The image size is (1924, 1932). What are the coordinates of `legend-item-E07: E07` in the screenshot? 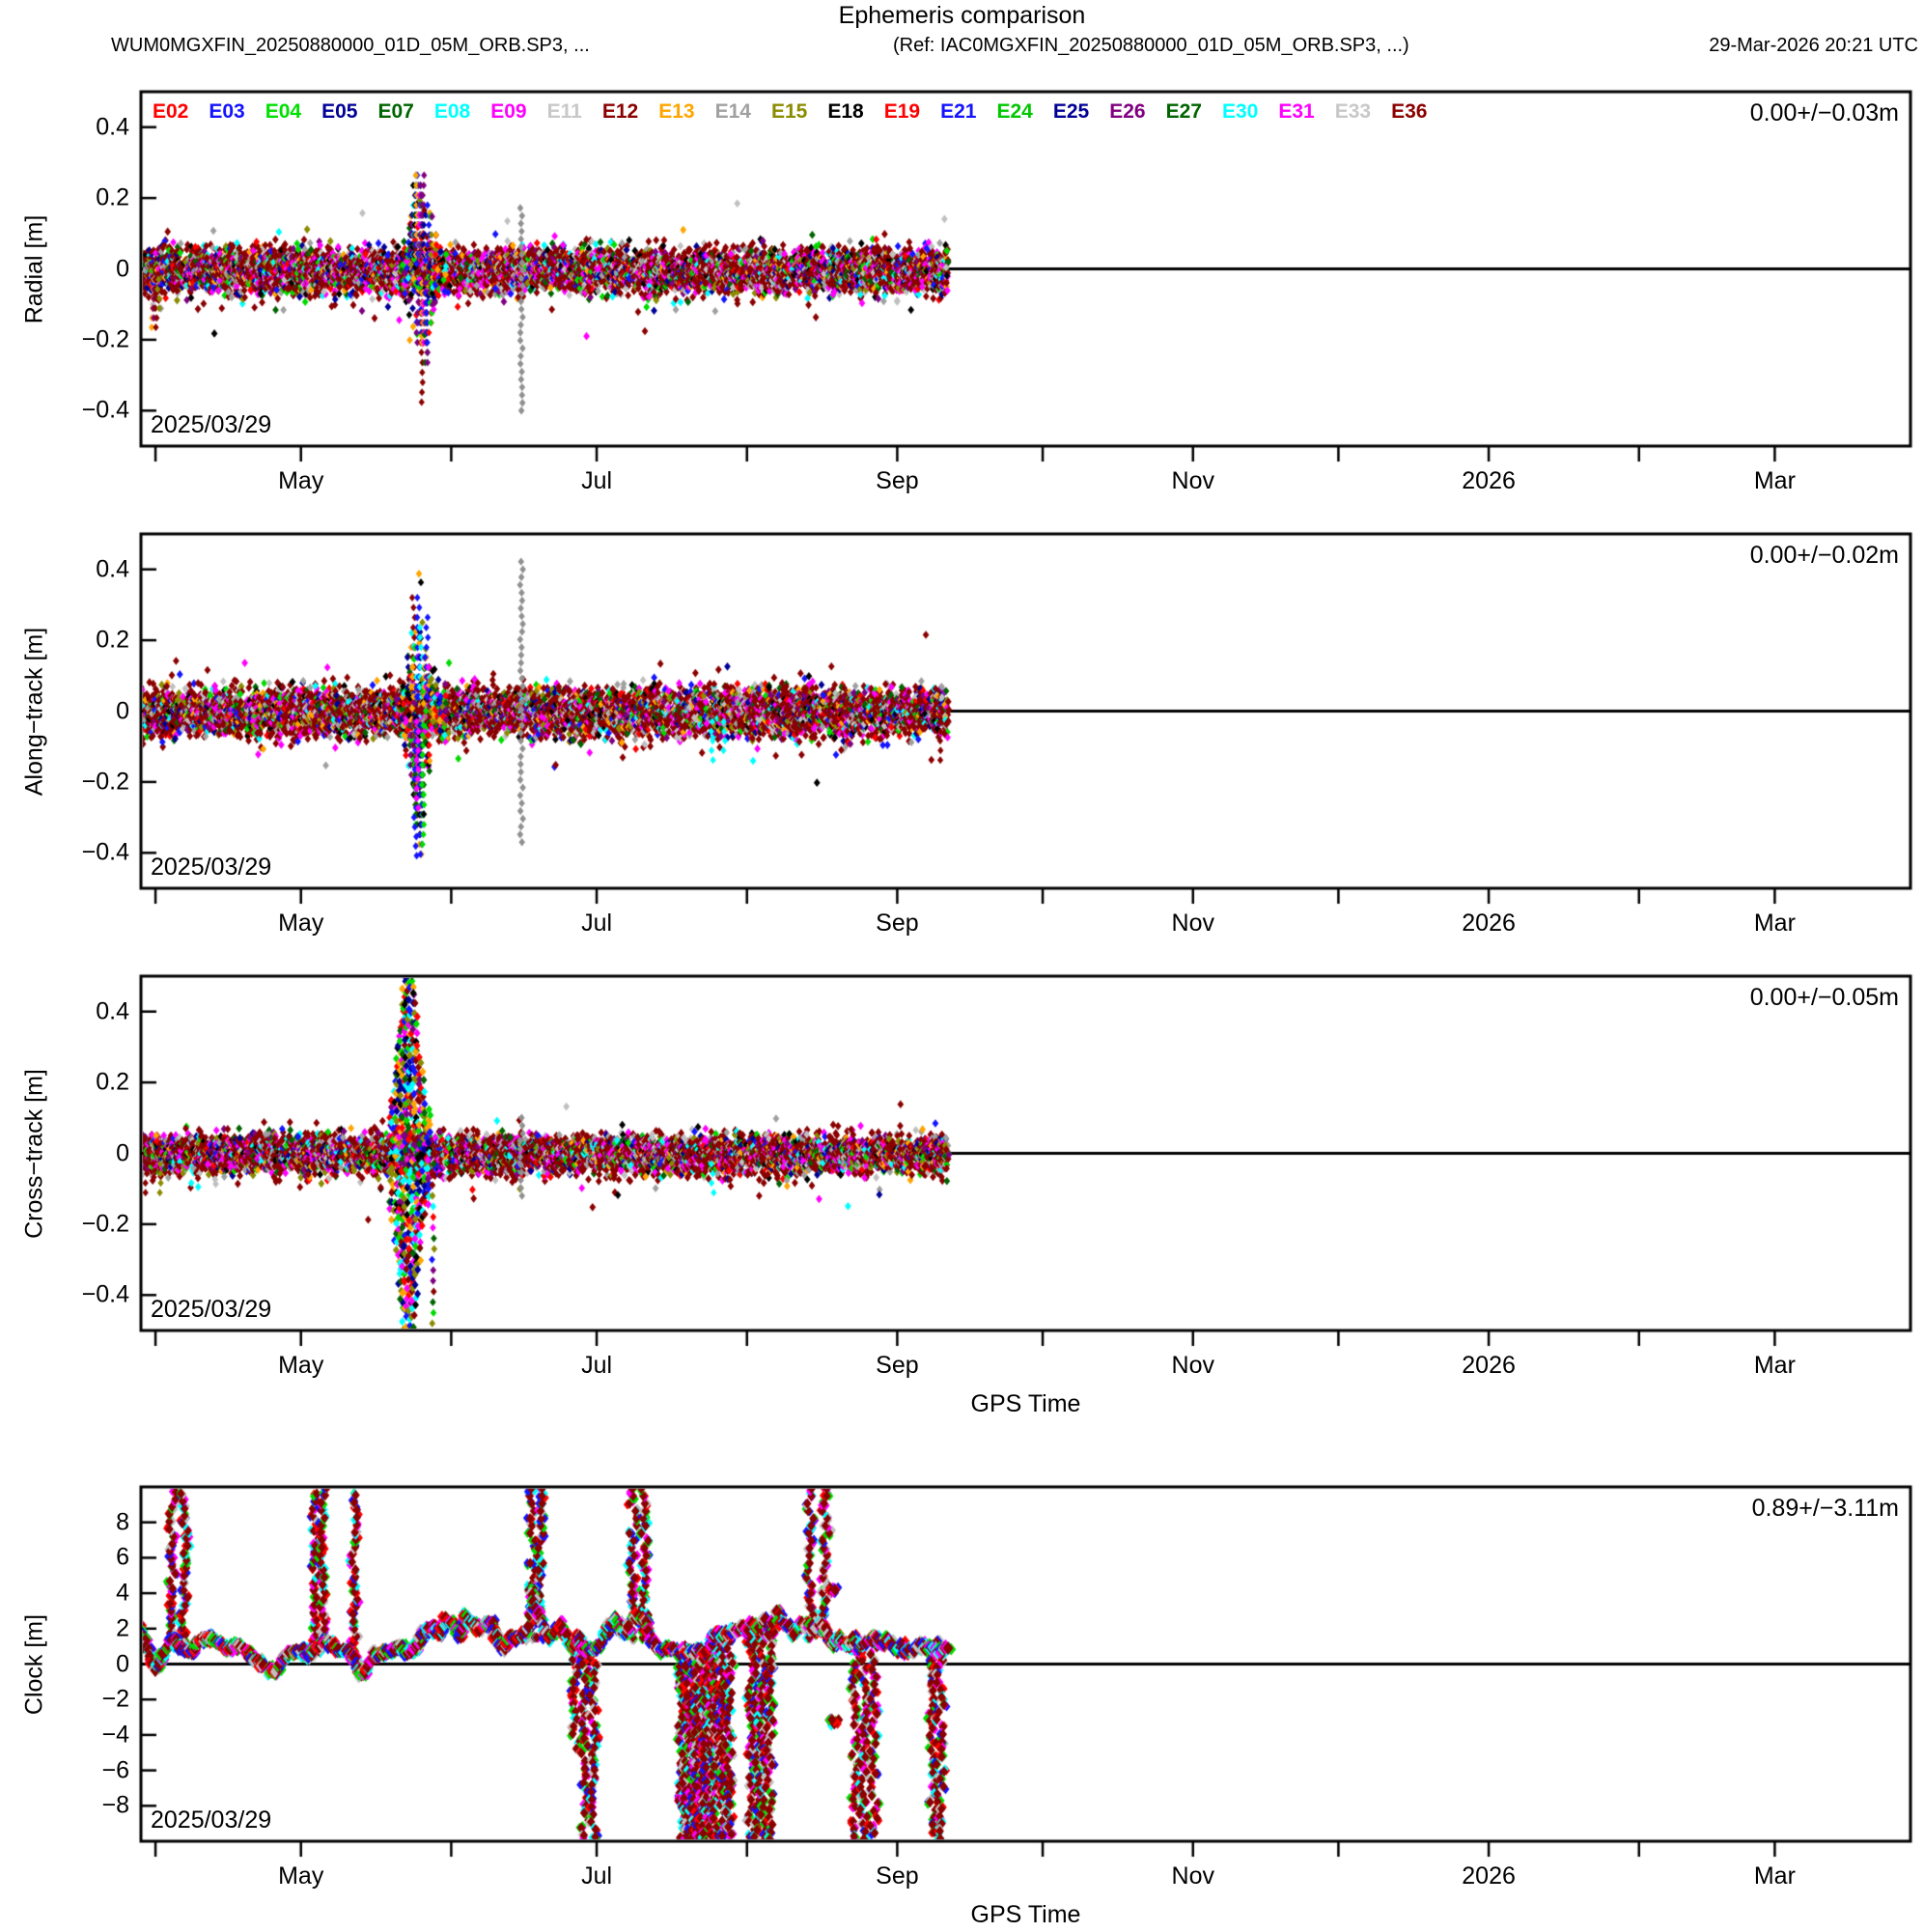 It's located at (395, 112).